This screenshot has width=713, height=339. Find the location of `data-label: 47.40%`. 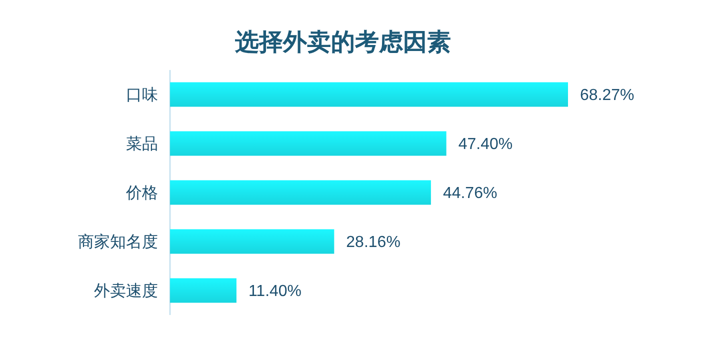

data-label: 47.40% is located at coordinates (485, 145).